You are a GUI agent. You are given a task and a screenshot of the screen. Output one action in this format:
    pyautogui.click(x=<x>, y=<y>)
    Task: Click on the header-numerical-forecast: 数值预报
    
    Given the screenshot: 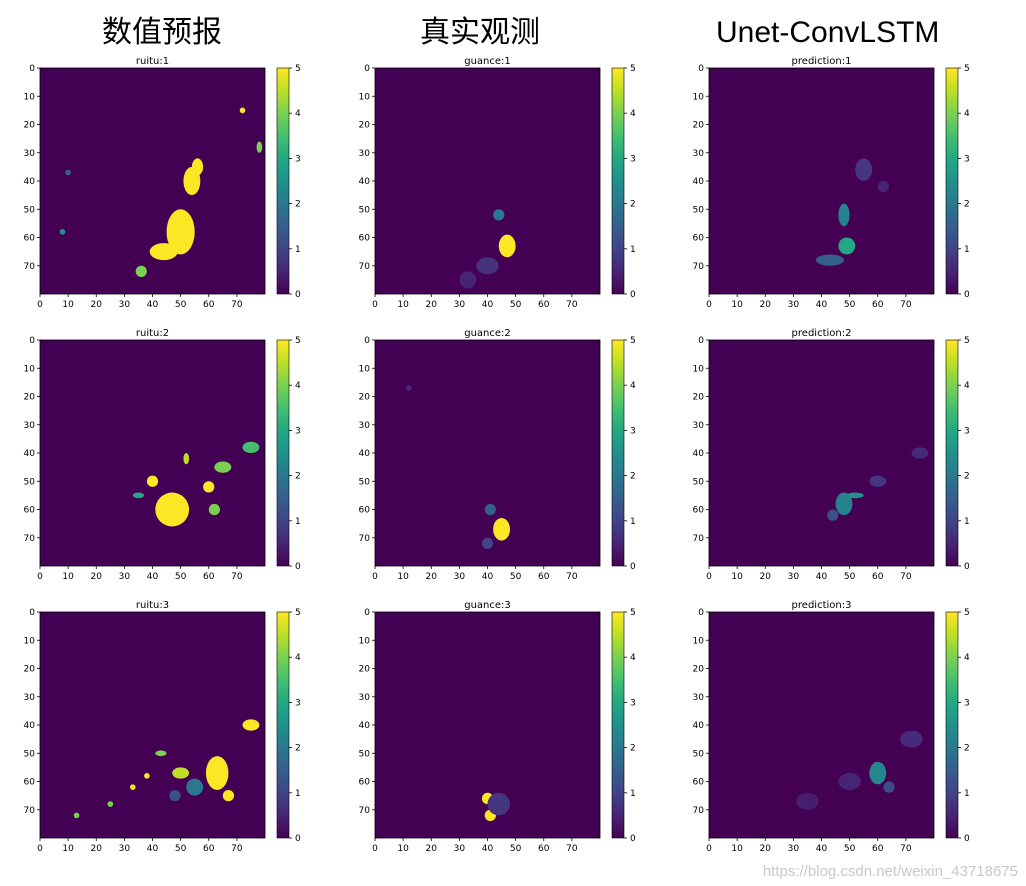 What is the action you would take?
    pyautogui.click(x=162, y=32)
    